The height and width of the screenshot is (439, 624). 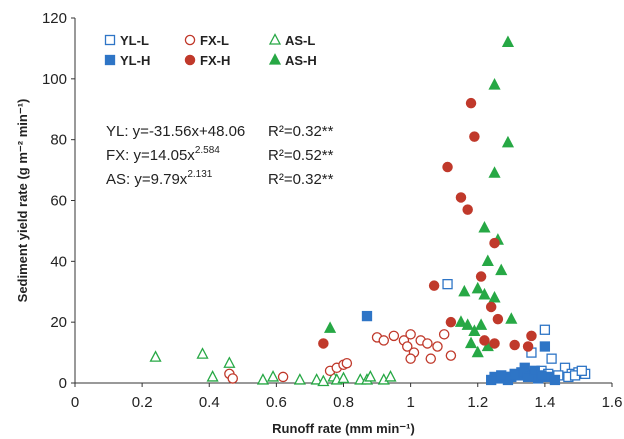 What do you see at coordinates (612, 402) in the screenshot?
I see `x-tick-label: 1.6` at bounding box center [612, 402].